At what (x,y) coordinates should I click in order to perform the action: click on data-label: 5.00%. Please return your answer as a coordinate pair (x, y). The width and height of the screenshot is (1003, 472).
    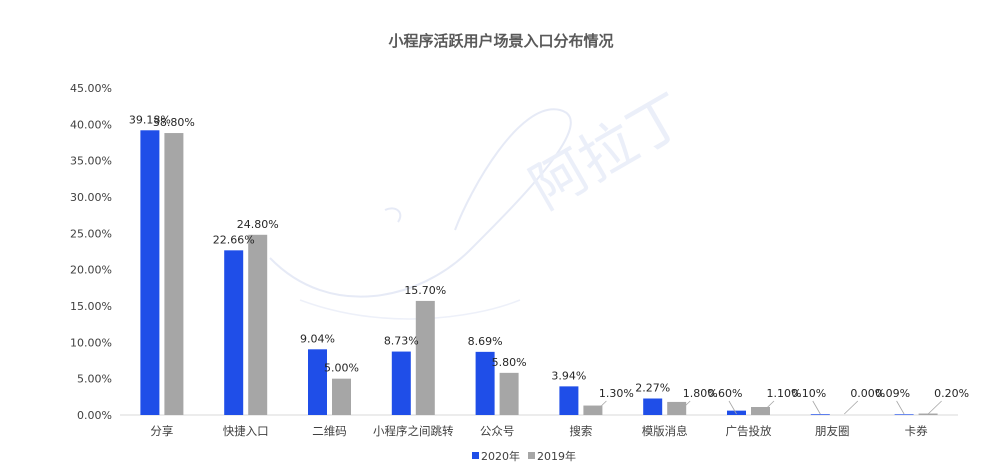
    Looking at the image, I should click on (341, 368).